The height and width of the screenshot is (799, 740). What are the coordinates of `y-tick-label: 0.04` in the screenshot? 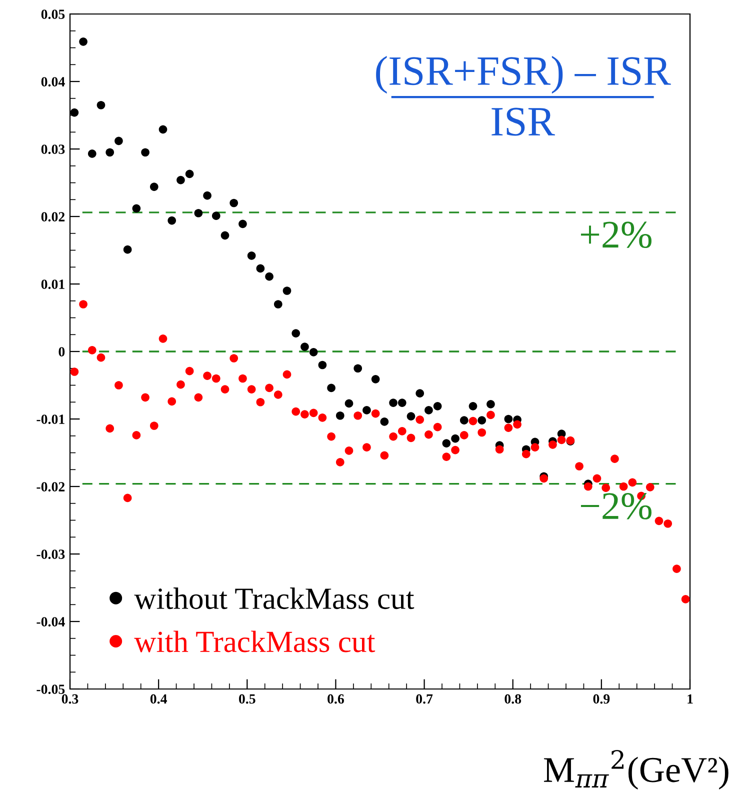 It's located at (53, 82).